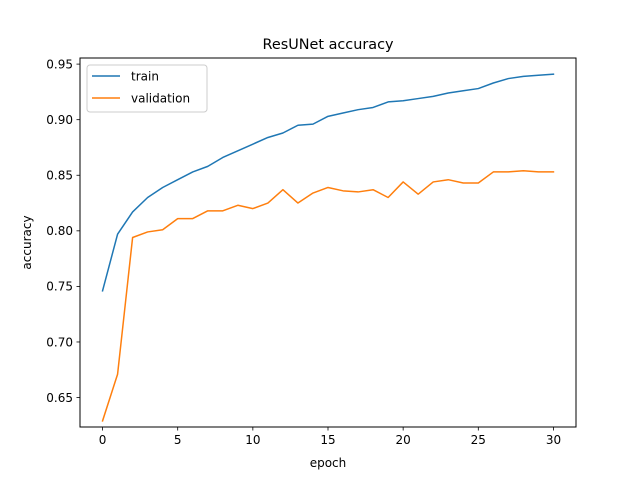 The image size is (640, 480). I want to click on y-axis-label: accuracy, so click(27, 242).